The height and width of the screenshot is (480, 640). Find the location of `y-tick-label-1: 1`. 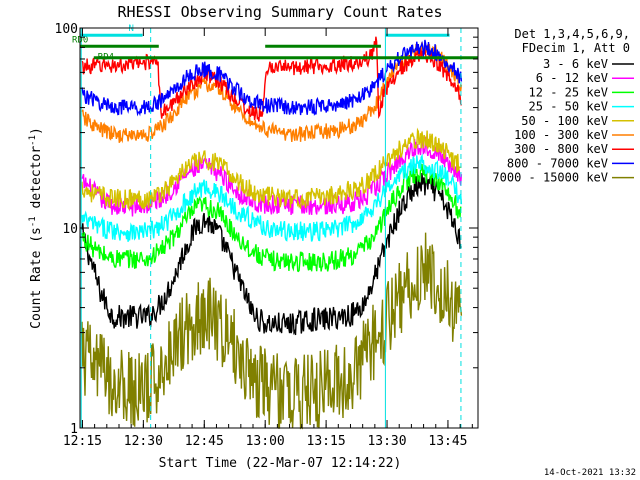

y-tick-label-1: 1 is located at coordinates (74, 429).